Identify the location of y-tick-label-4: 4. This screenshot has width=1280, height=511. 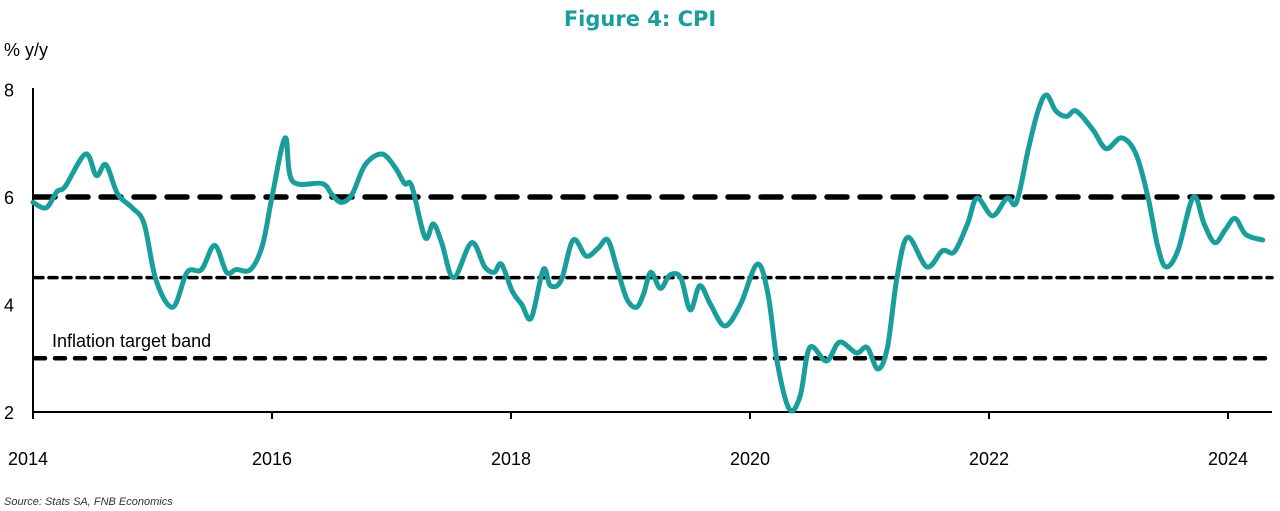
(9, 306).